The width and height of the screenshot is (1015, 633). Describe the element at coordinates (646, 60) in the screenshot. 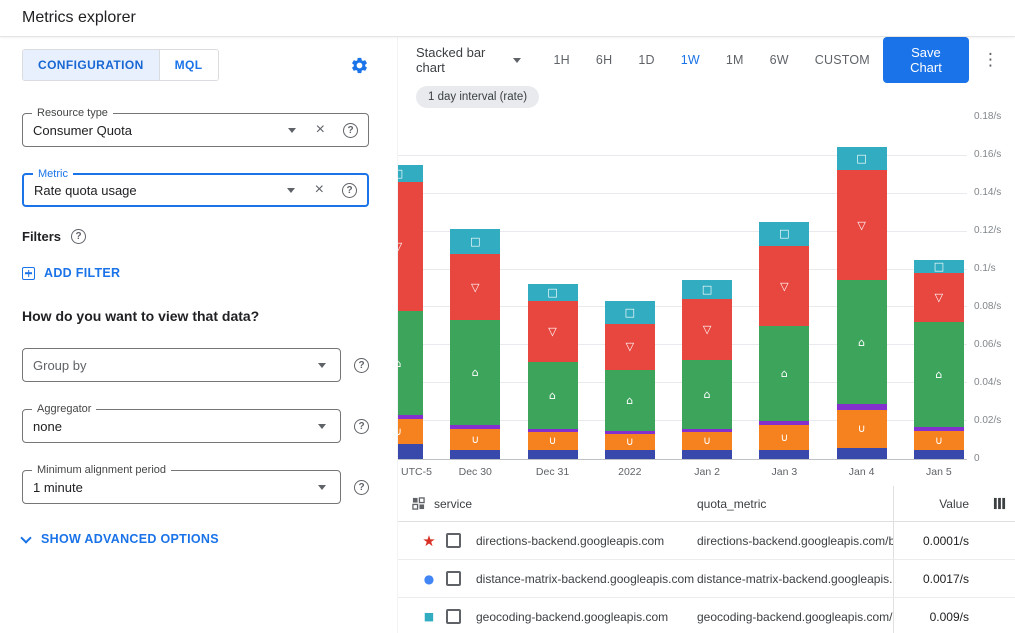

I see `range-1d: 1D` at that location.